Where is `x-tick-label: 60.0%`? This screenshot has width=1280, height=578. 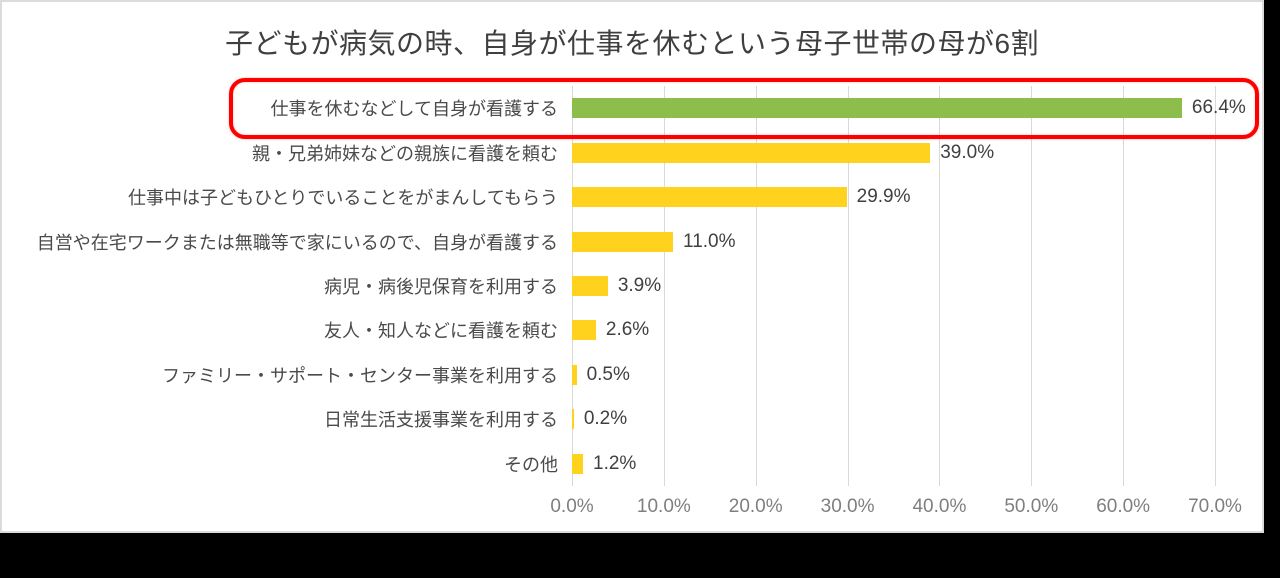 x-tick-label: 60.0% is located at coordinates (1123, 506).